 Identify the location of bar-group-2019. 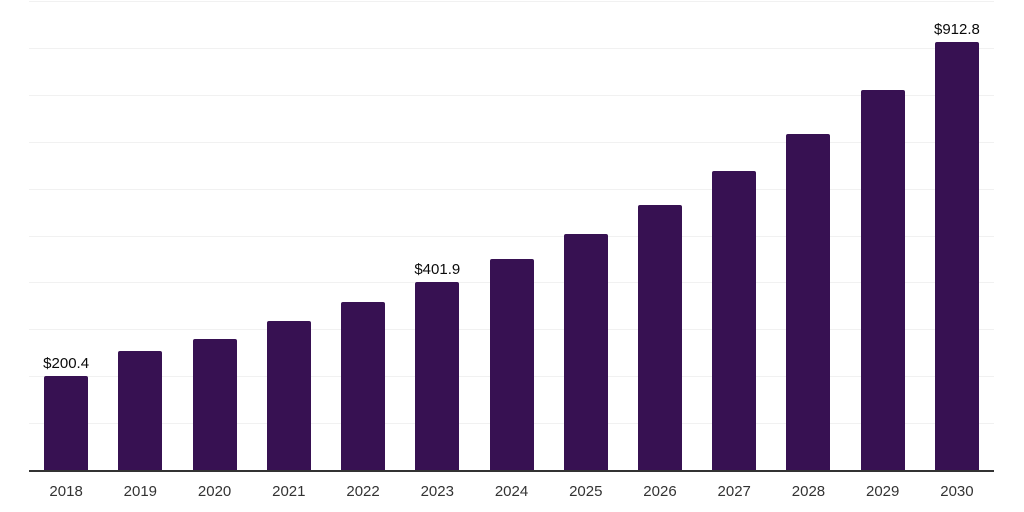
(140, 235).